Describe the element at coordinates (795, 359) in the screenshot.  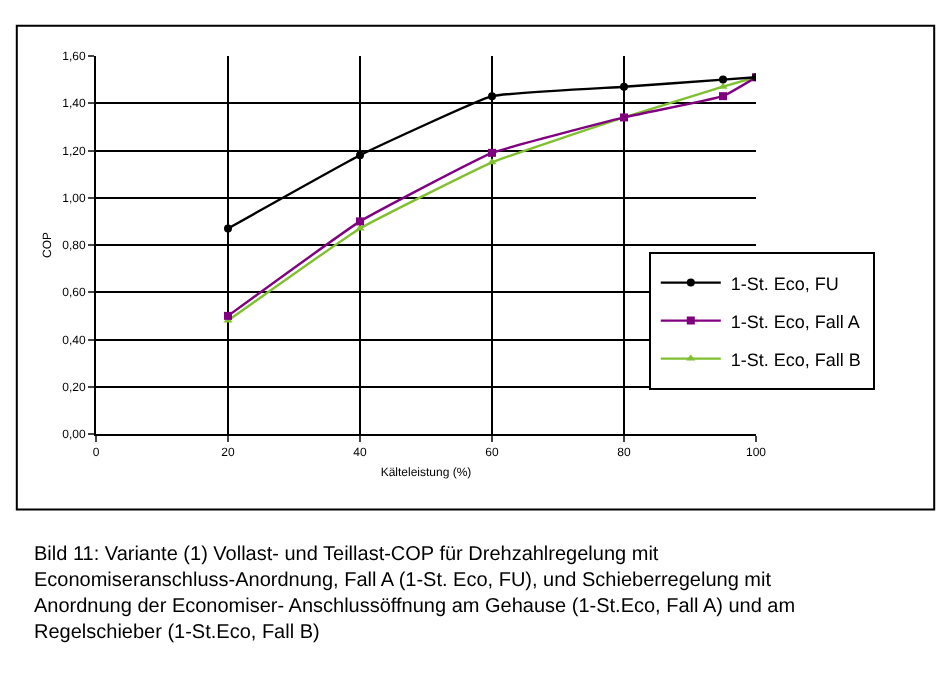
I see `legend-label: 1-St. Eco, Fall B` at that location.